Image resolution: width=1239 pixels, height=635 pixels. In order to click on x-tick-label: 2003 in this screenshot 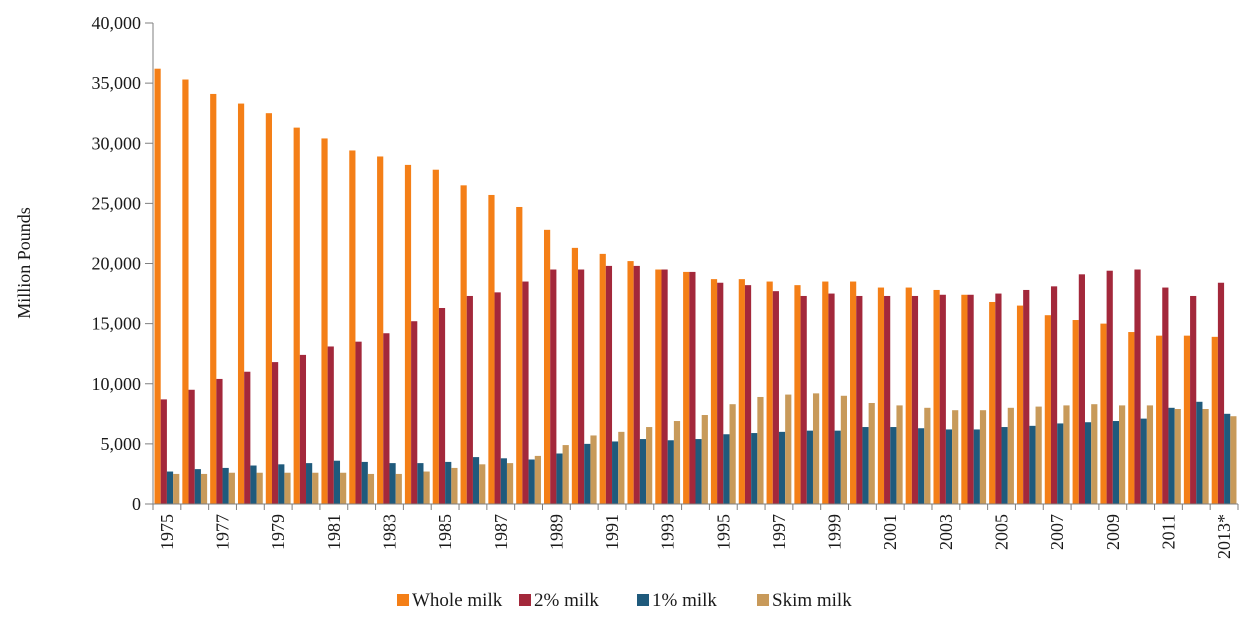, I will do `click(946, 532)`.